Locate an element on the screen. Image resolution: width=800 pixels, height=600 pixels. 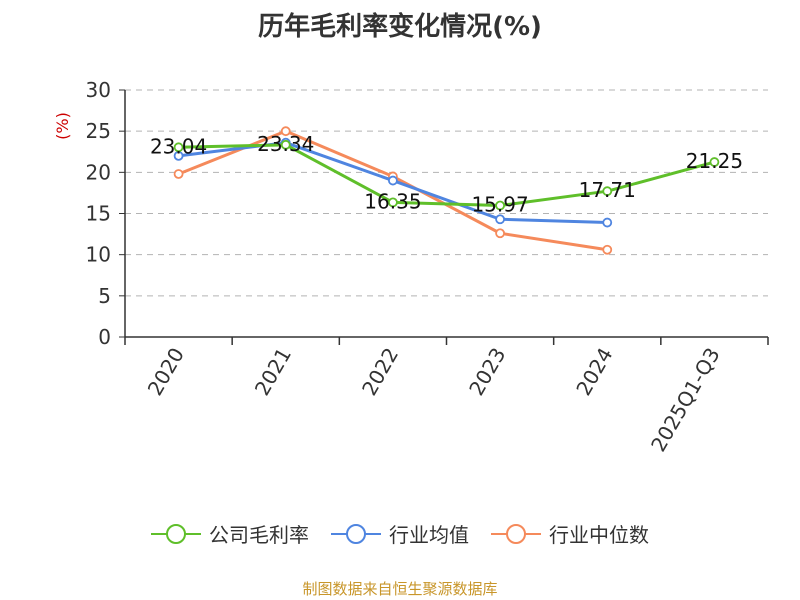
y-tick-label: 0 is located at coordinates (104, 337).